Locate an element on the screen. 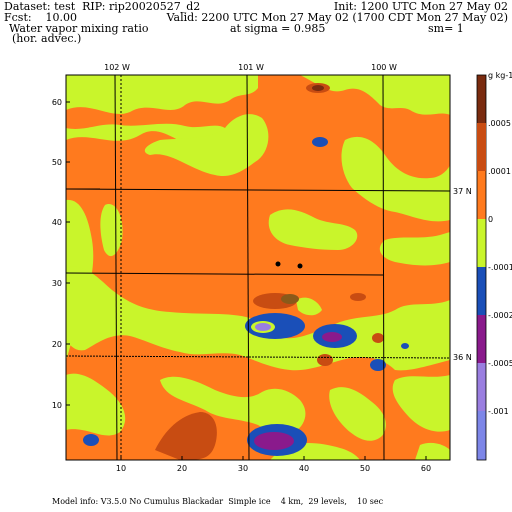 The image size is (512, 512). field-subtitle: (hor. advec.) is located at coordinates (47, 38).